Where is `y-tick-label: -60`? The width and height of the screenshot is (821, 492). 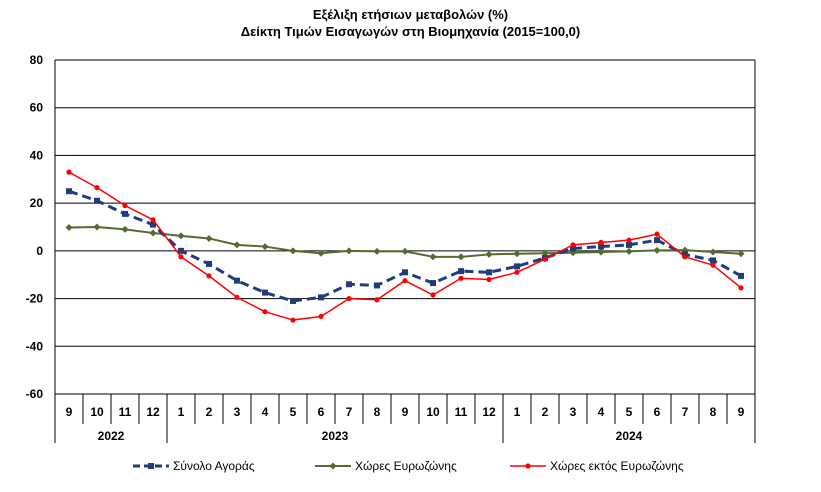
y-tick-label: -60 is located at coordinates (35, 394).